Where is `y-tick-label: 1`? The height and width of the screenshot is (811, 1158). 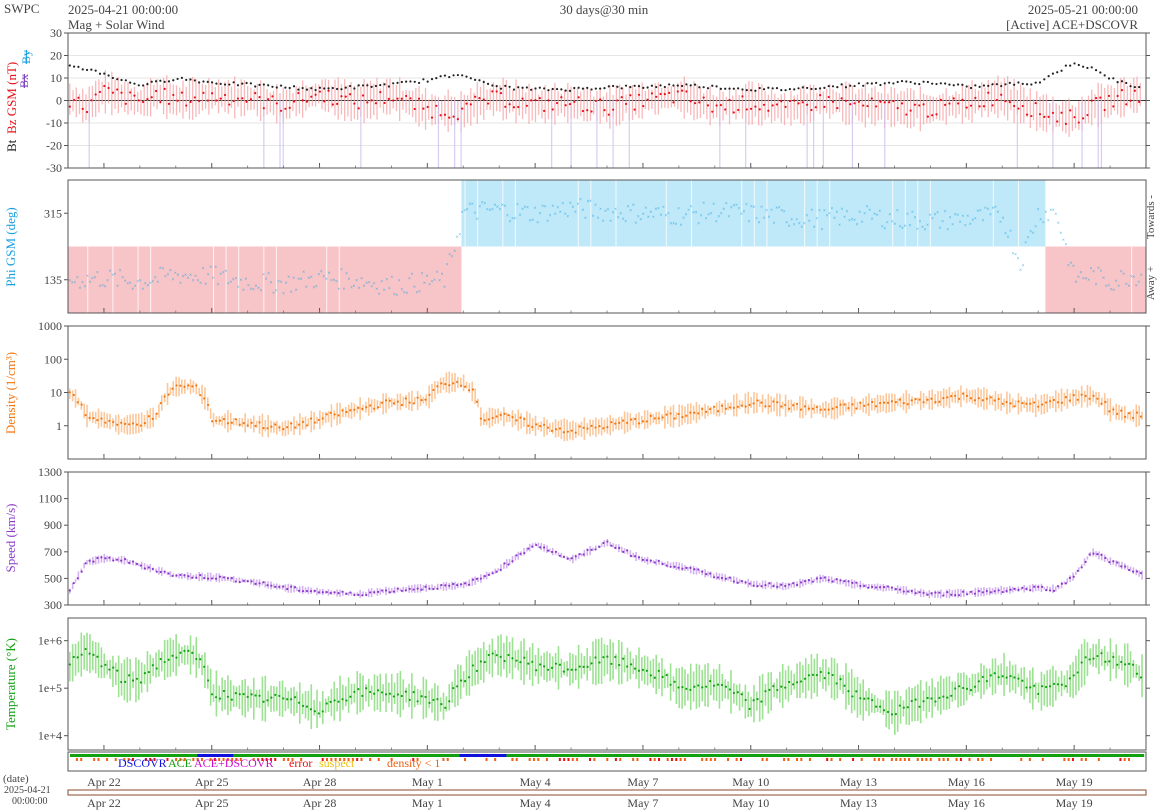 y-tick-label: 1 is located at coordinates (59, 426).